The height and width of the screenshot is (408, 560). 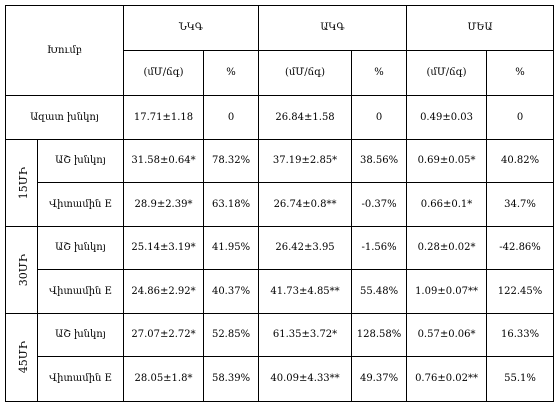 I want to click on value-cell: 61.35±3.72*, so click(x=305, y=335).